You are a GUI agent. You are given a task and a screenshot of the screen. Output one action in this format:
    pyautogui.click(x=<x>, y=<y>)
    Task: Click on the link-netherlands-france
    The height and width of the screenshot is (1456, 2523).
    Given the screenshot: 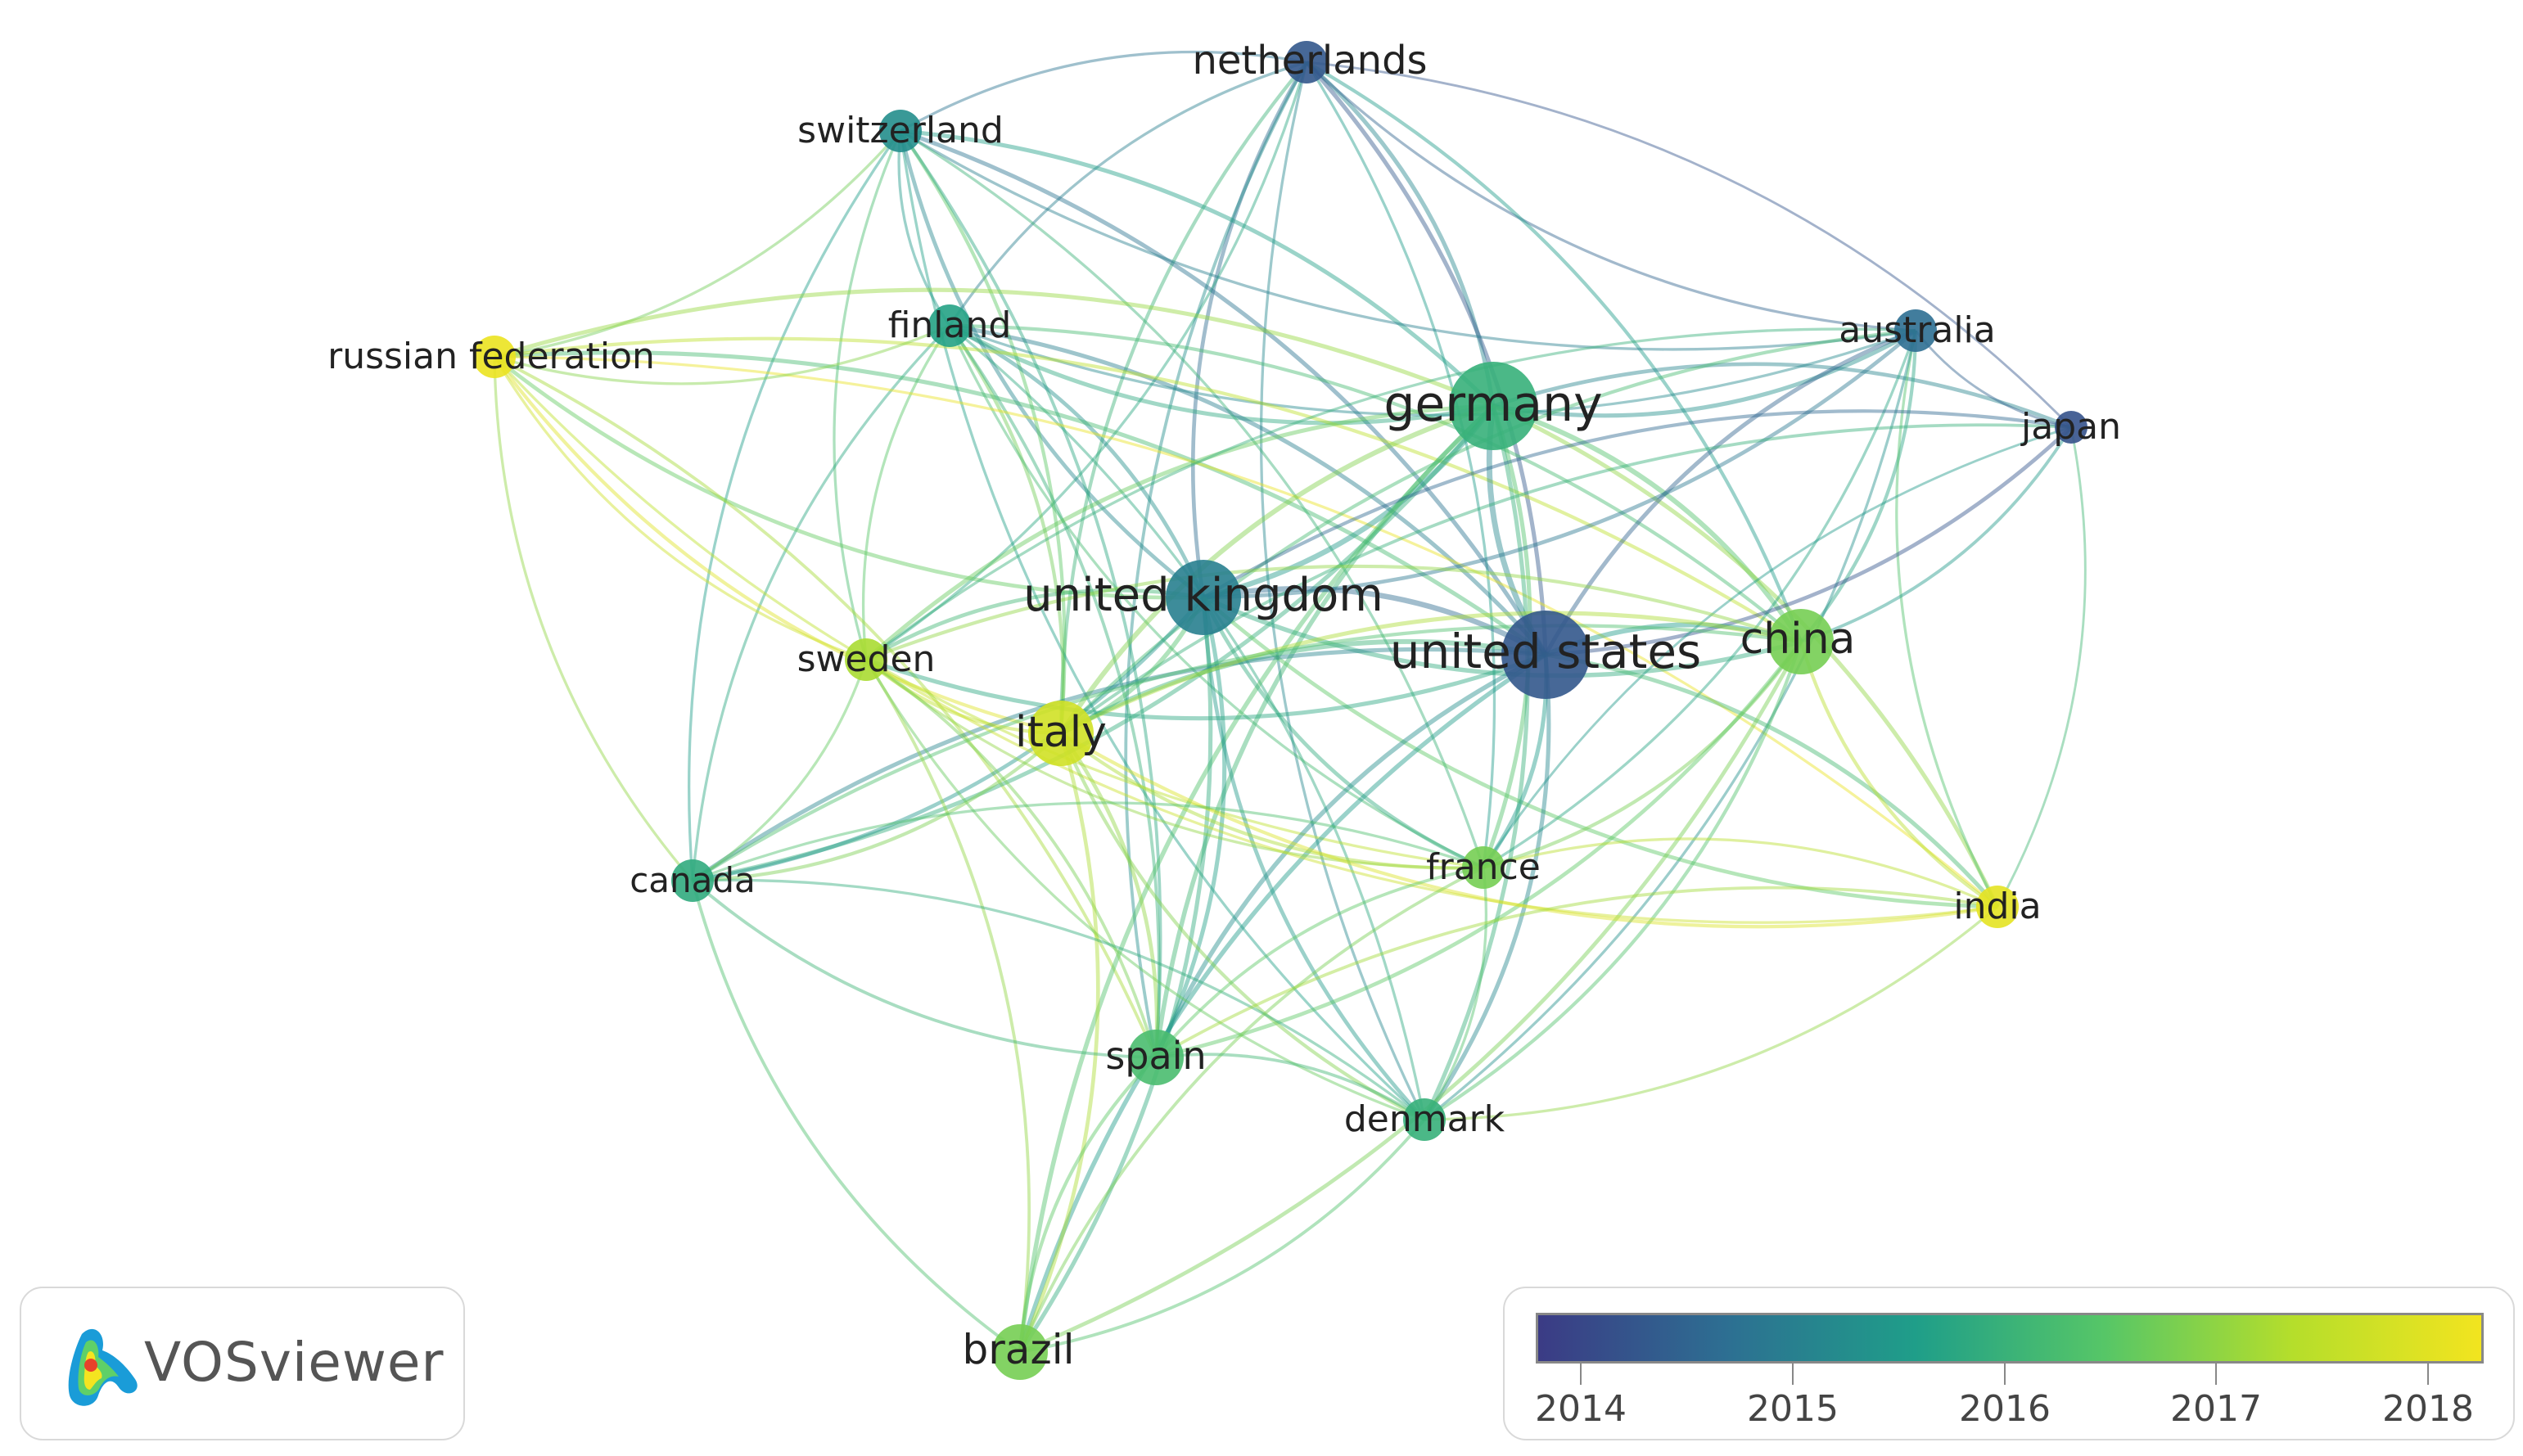 What is the action you would take?
    pyautogui.click(x=1400, y=464)
    